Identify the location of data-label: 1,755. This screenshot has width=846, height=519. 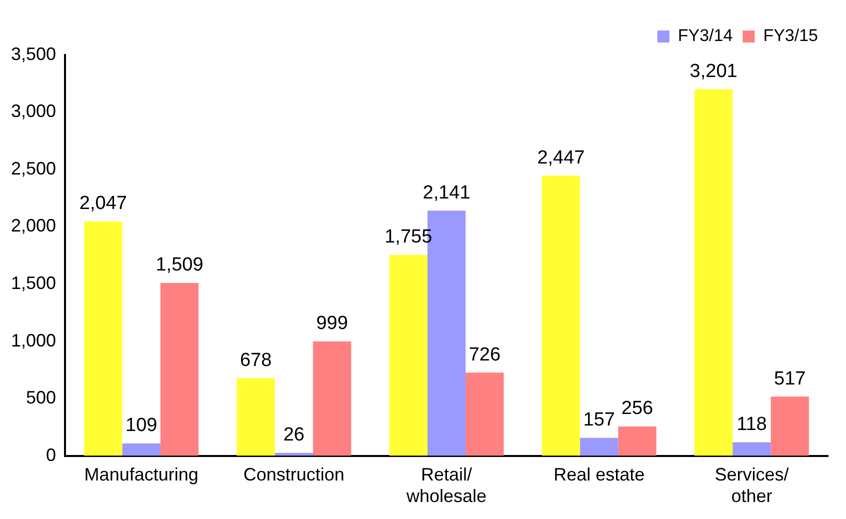
(408, 237).